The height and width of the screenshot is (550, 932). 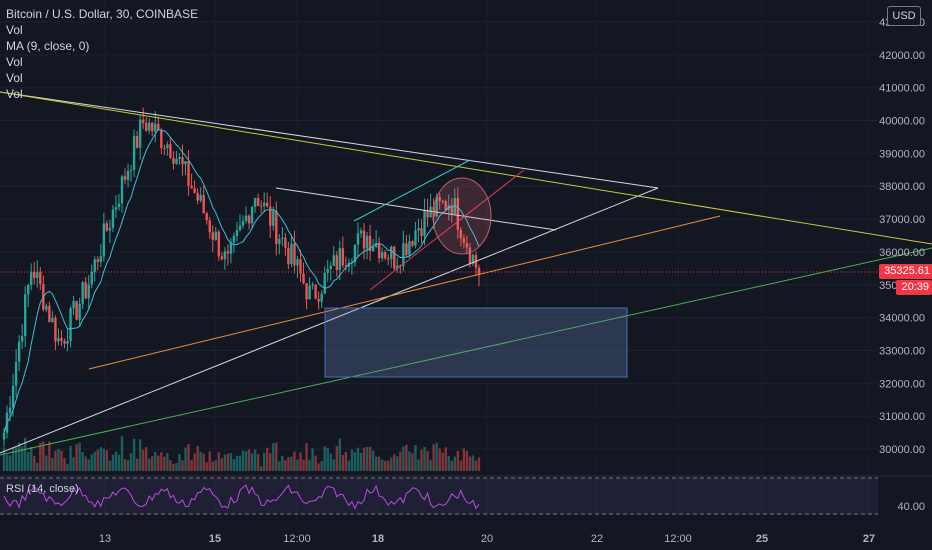 I want to click on study-ma: MA (9, close, 0), so click(x=48, y=46).